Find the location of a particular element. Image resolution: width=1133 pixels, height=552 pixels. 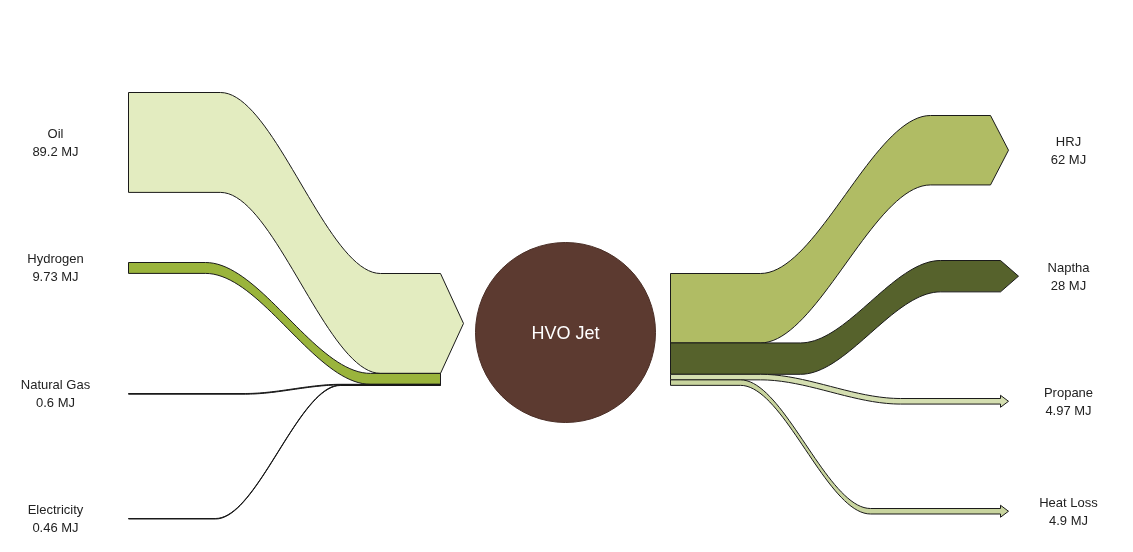

category-label: Hydrogen is located at coordinates (55, 259).